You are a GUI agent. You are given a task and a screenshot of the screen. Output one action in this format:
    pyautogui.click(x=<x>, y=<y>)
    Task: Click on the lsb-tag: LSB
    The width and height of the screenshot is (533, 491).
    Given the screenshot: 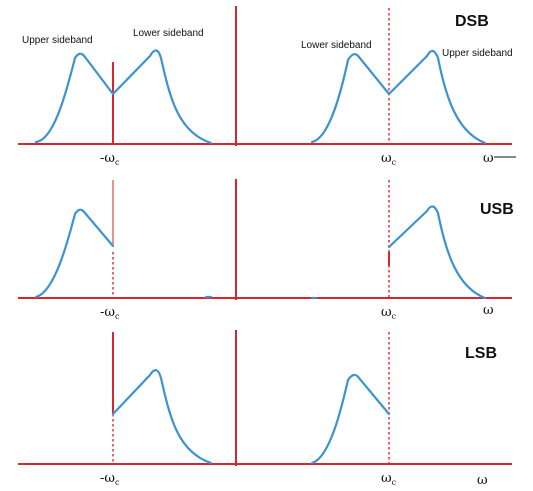 What is the action you would take?
    pyautogui.click(x=481, y=353)
    